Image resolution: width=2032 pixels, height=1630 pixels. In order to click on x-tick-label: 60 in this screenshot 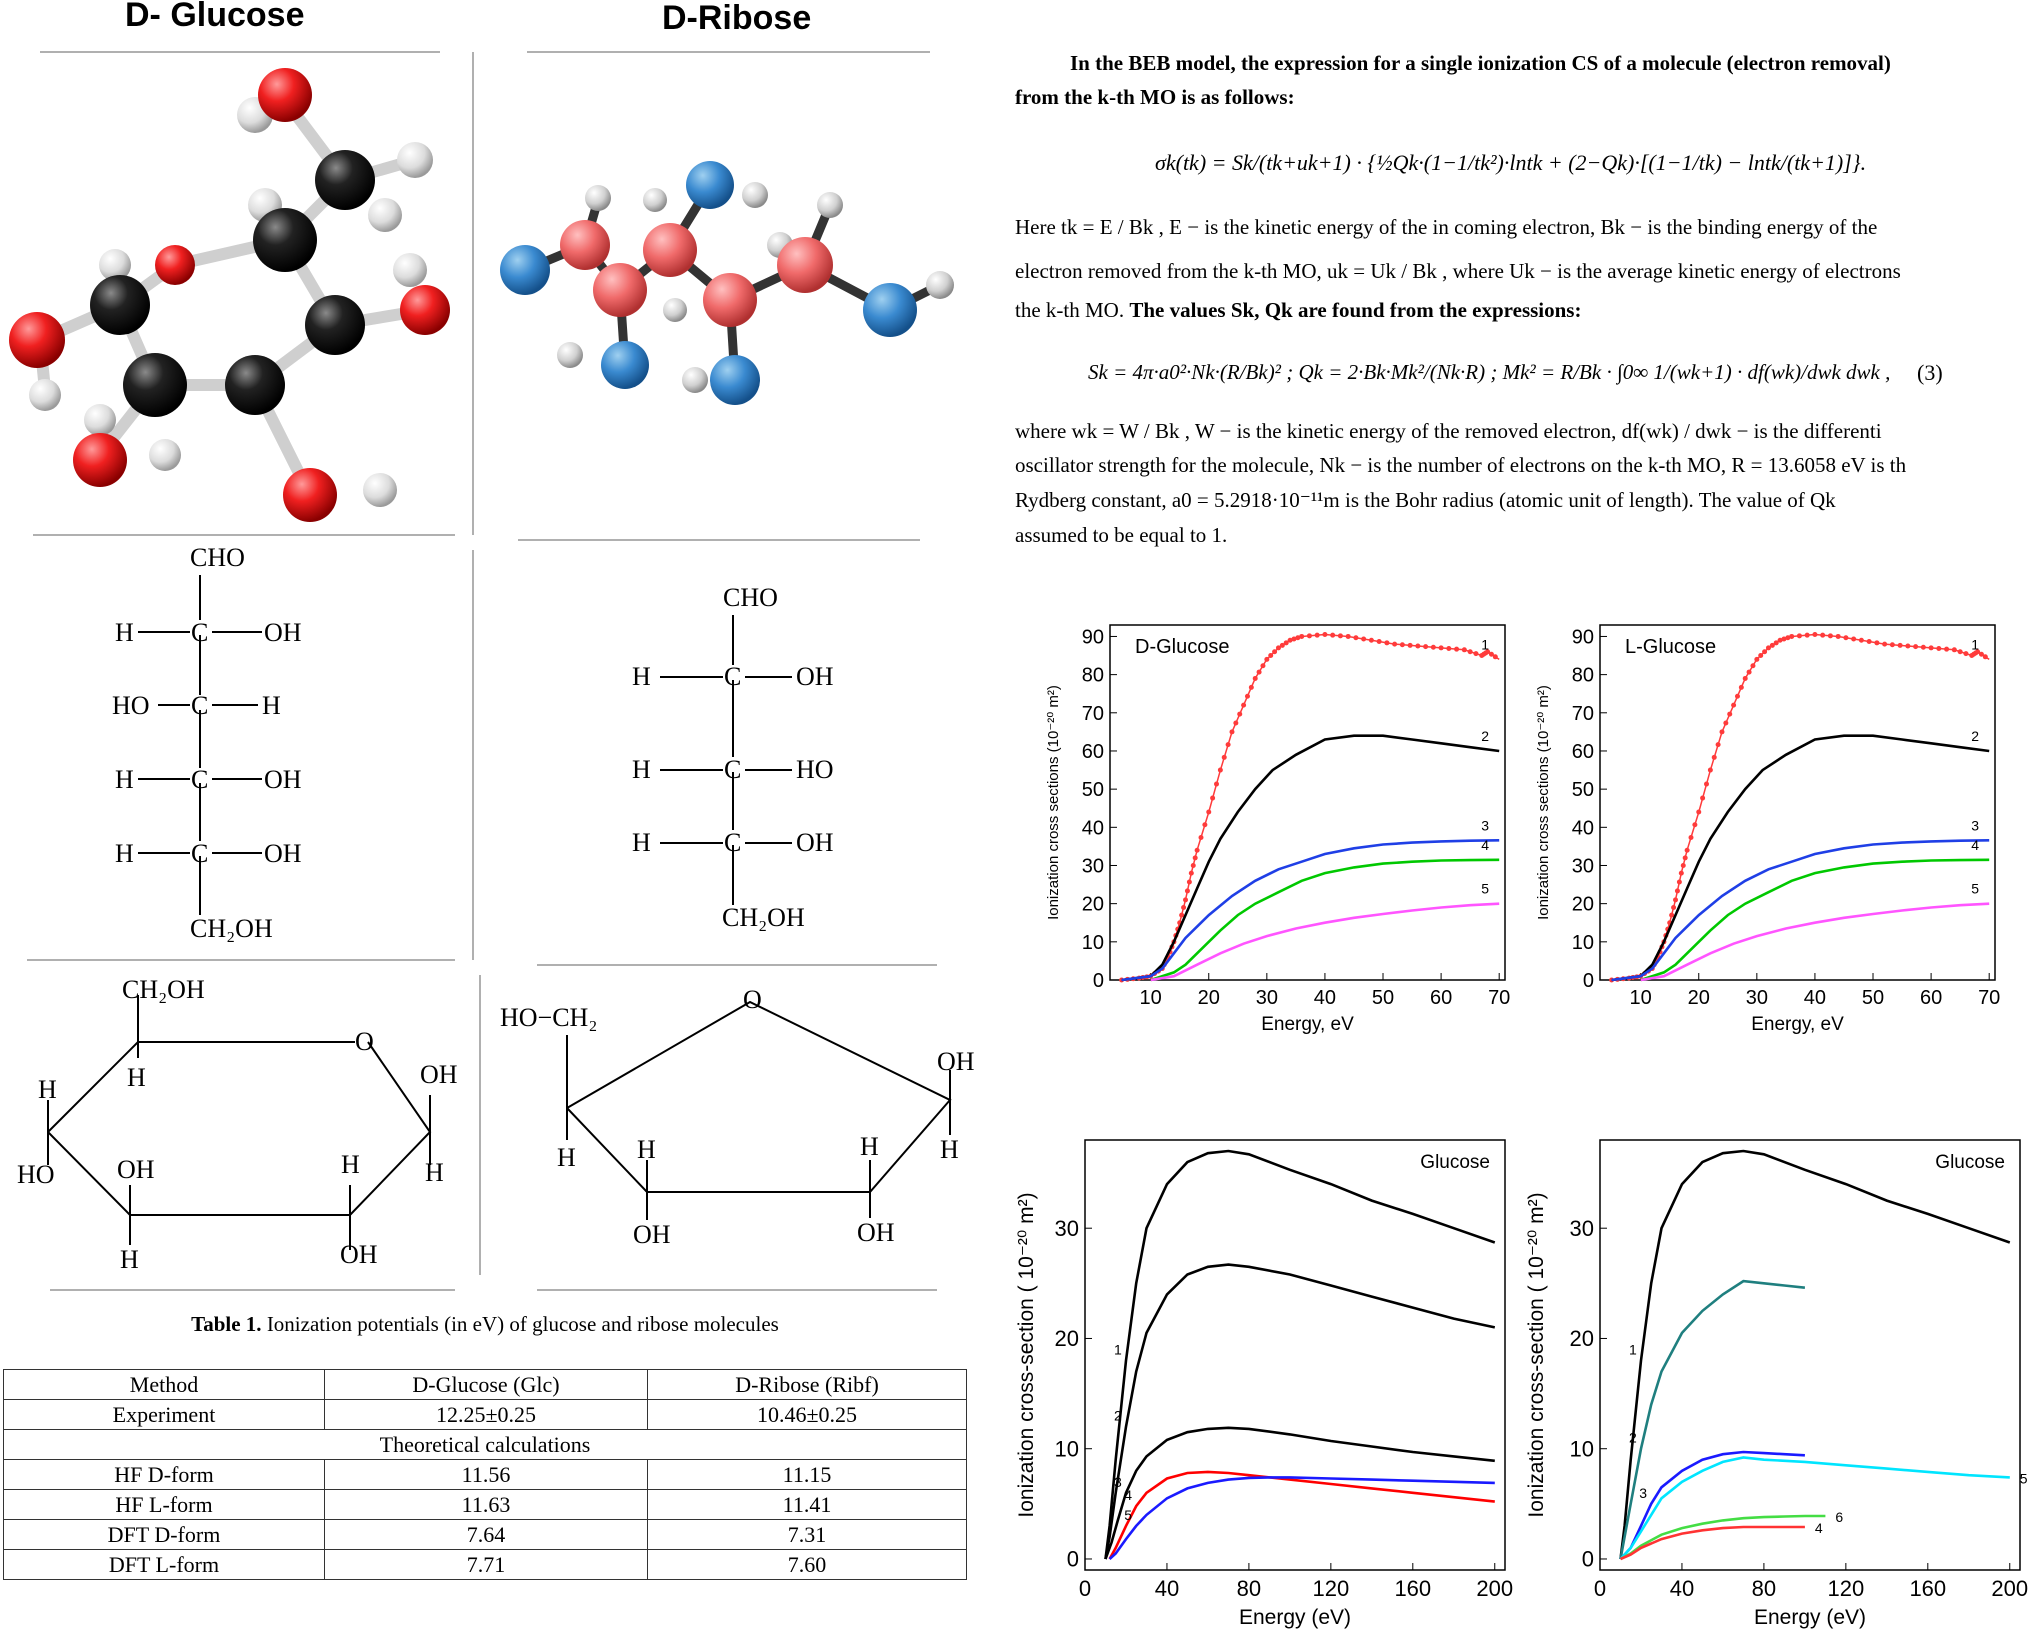, I will do `click(1441, 998)`.